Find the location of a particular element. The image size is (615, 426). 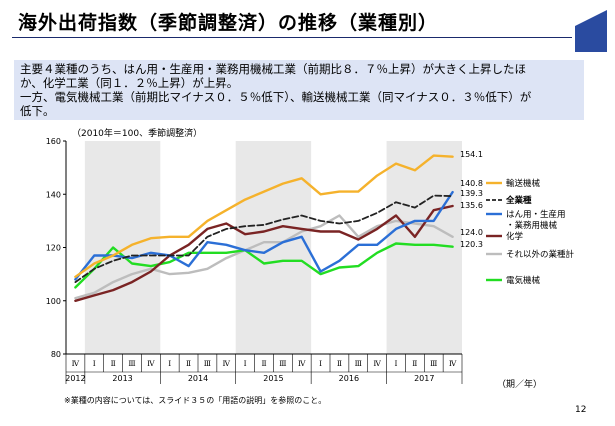

legend-entry: はん用・生産用・業務用機械 is located at coordinates (536, 220).